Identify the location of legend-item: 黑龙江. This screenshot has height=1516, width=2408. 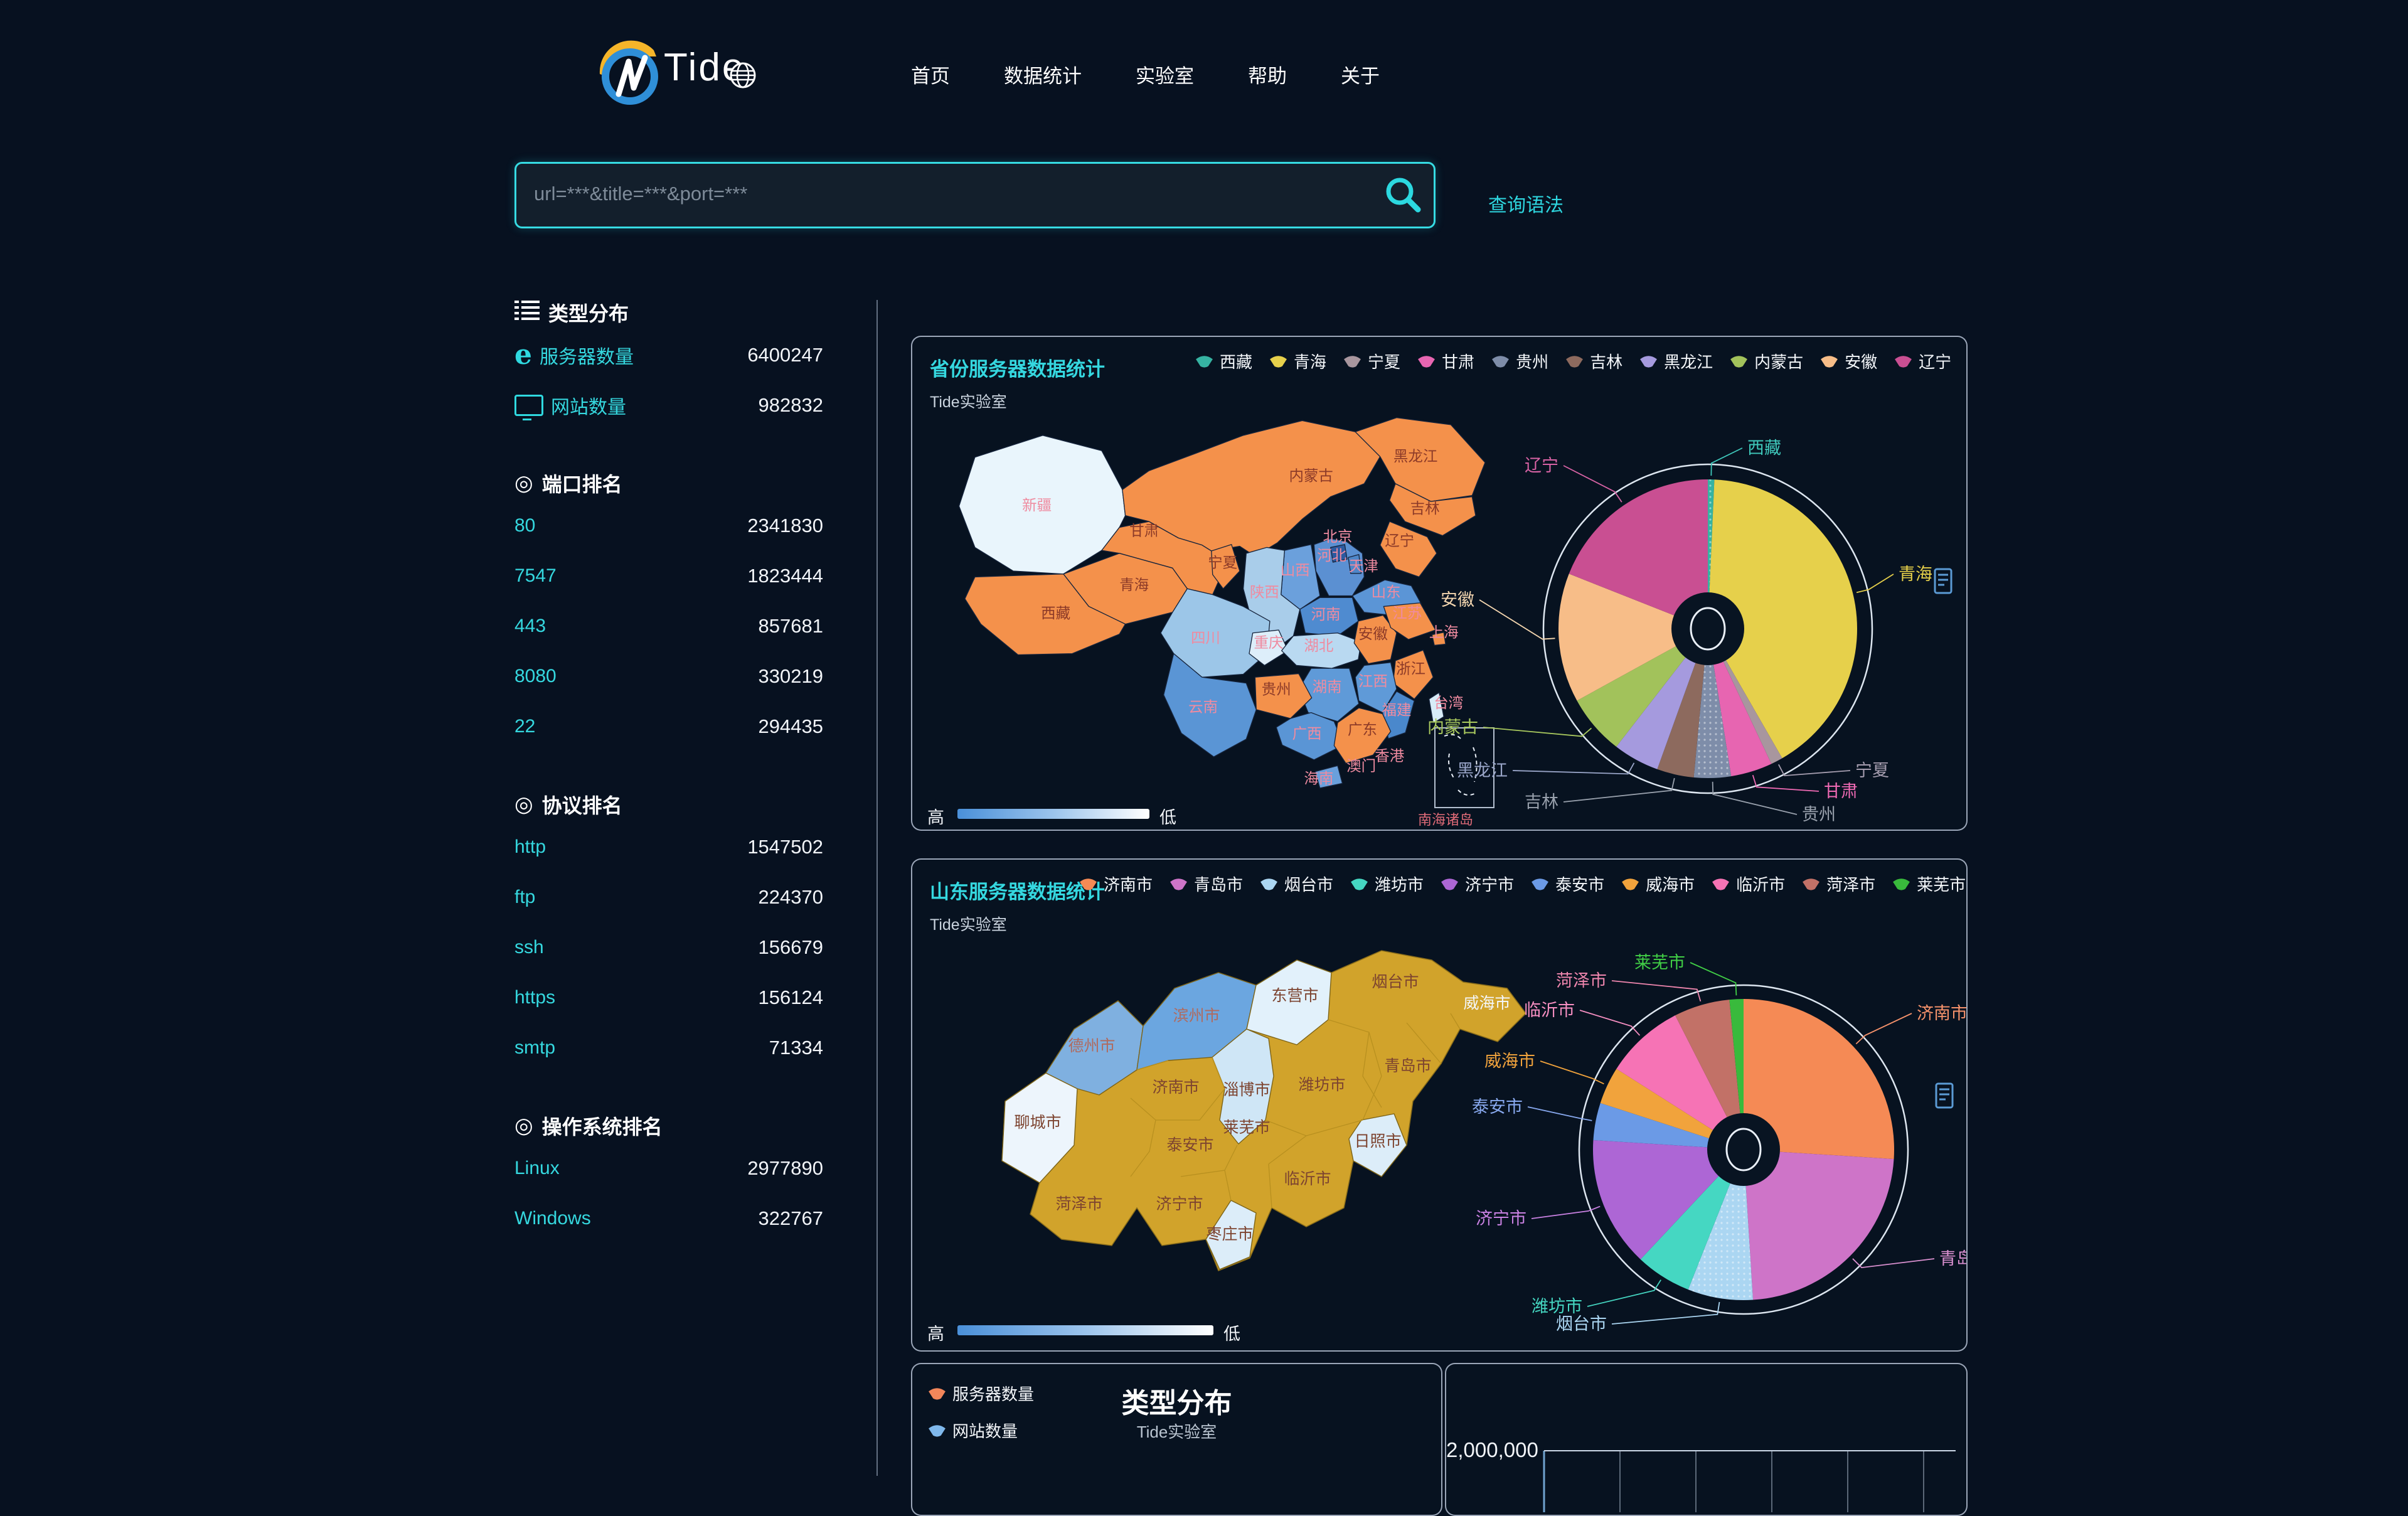
(1676, 362).